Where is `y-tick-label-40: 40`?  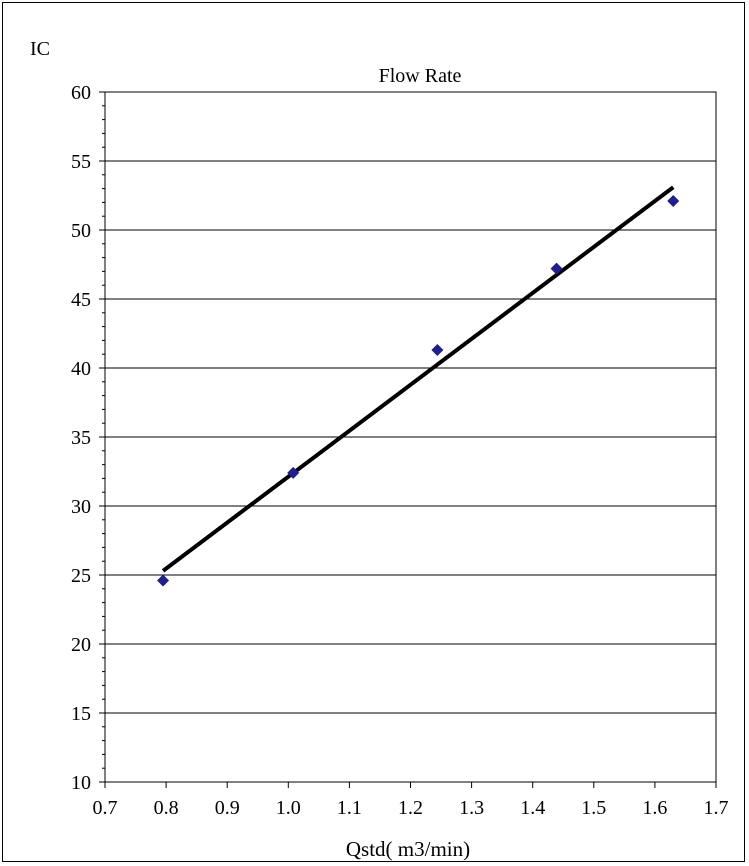 y-tick-label-40: 40 is located at coordinates (81, 369).